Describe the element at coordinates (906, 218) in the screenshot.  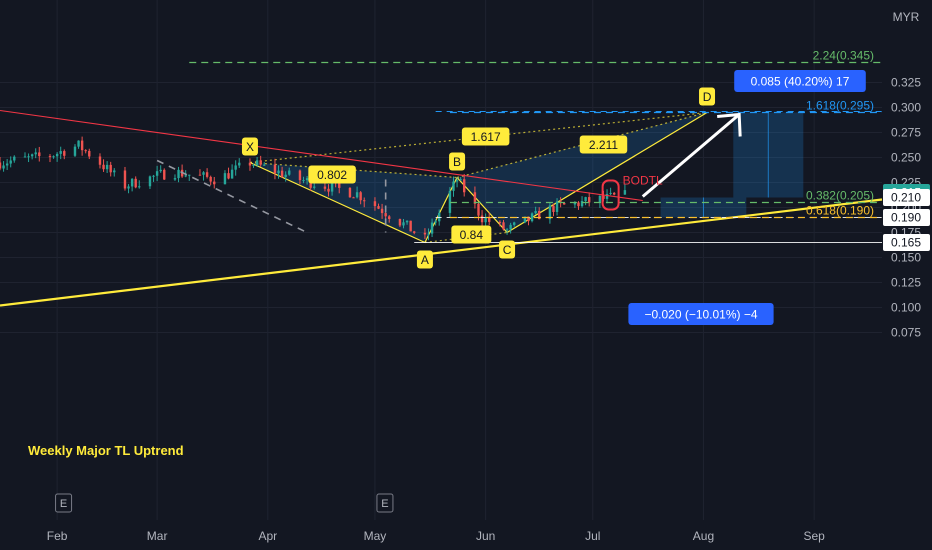
I see `price-tag-text: 0.190` at that location.